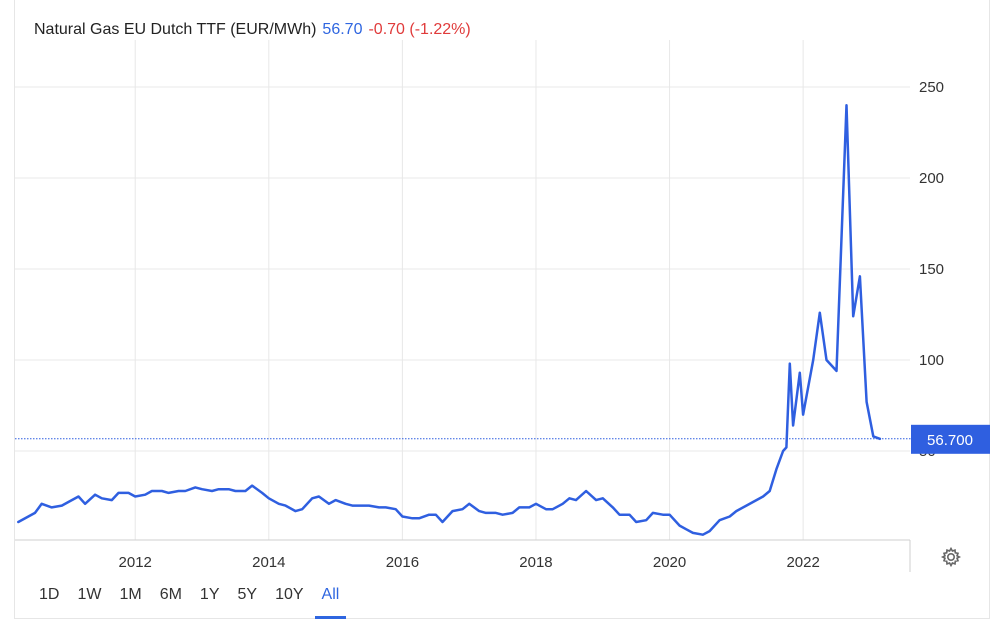  What do you see at coordinates (802, 562) in the screenshot?
I see `x-tick-label: 2022` at bounding box center [802, 562].